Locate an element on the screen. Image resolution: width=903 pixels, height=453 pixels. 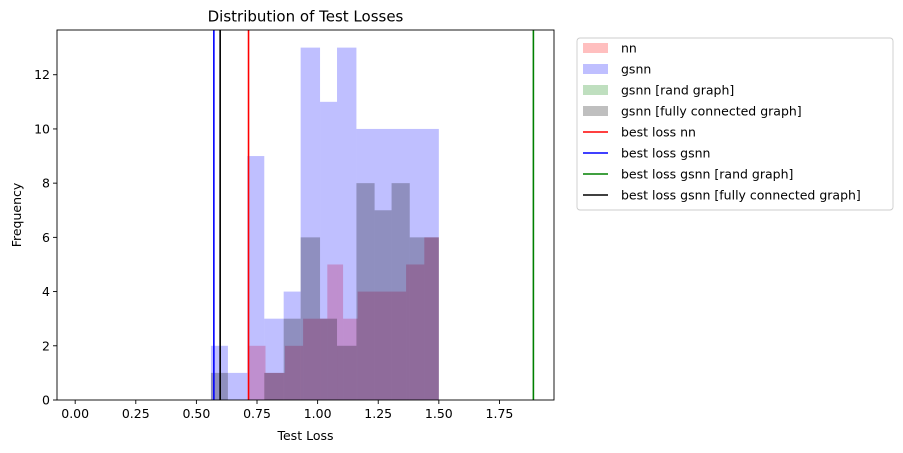
y-tick-label: 12 is located at coordinates (42, 74).